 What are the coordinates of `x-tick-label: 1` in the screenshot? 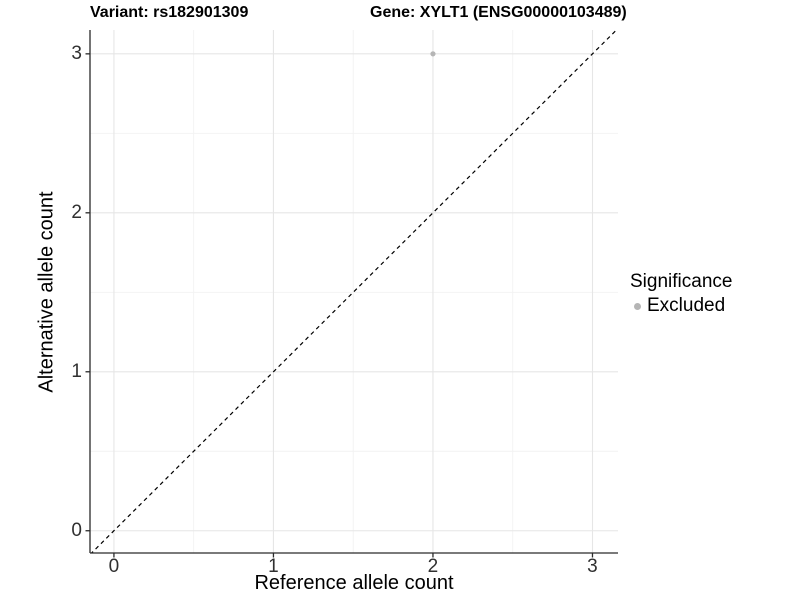 It's located at (273, 566).